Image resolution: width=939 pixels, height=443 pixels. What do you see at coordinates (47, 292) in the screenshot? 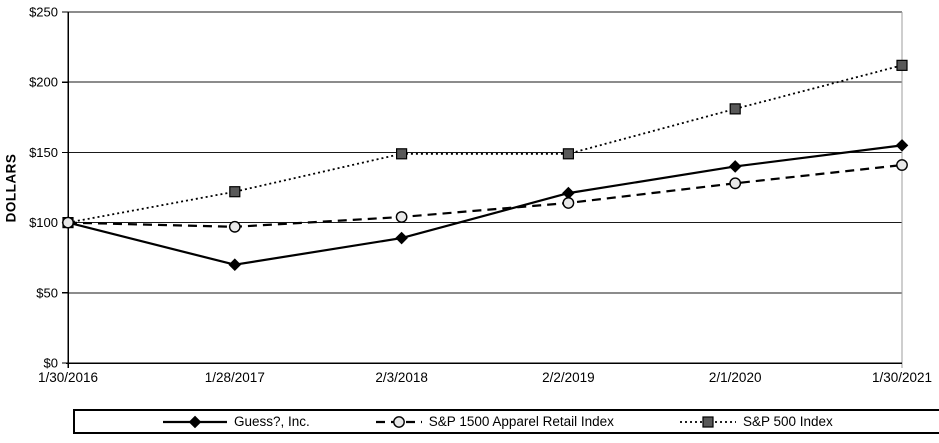
I see `y-tick-label: $50` at bounding box center [47, 292].